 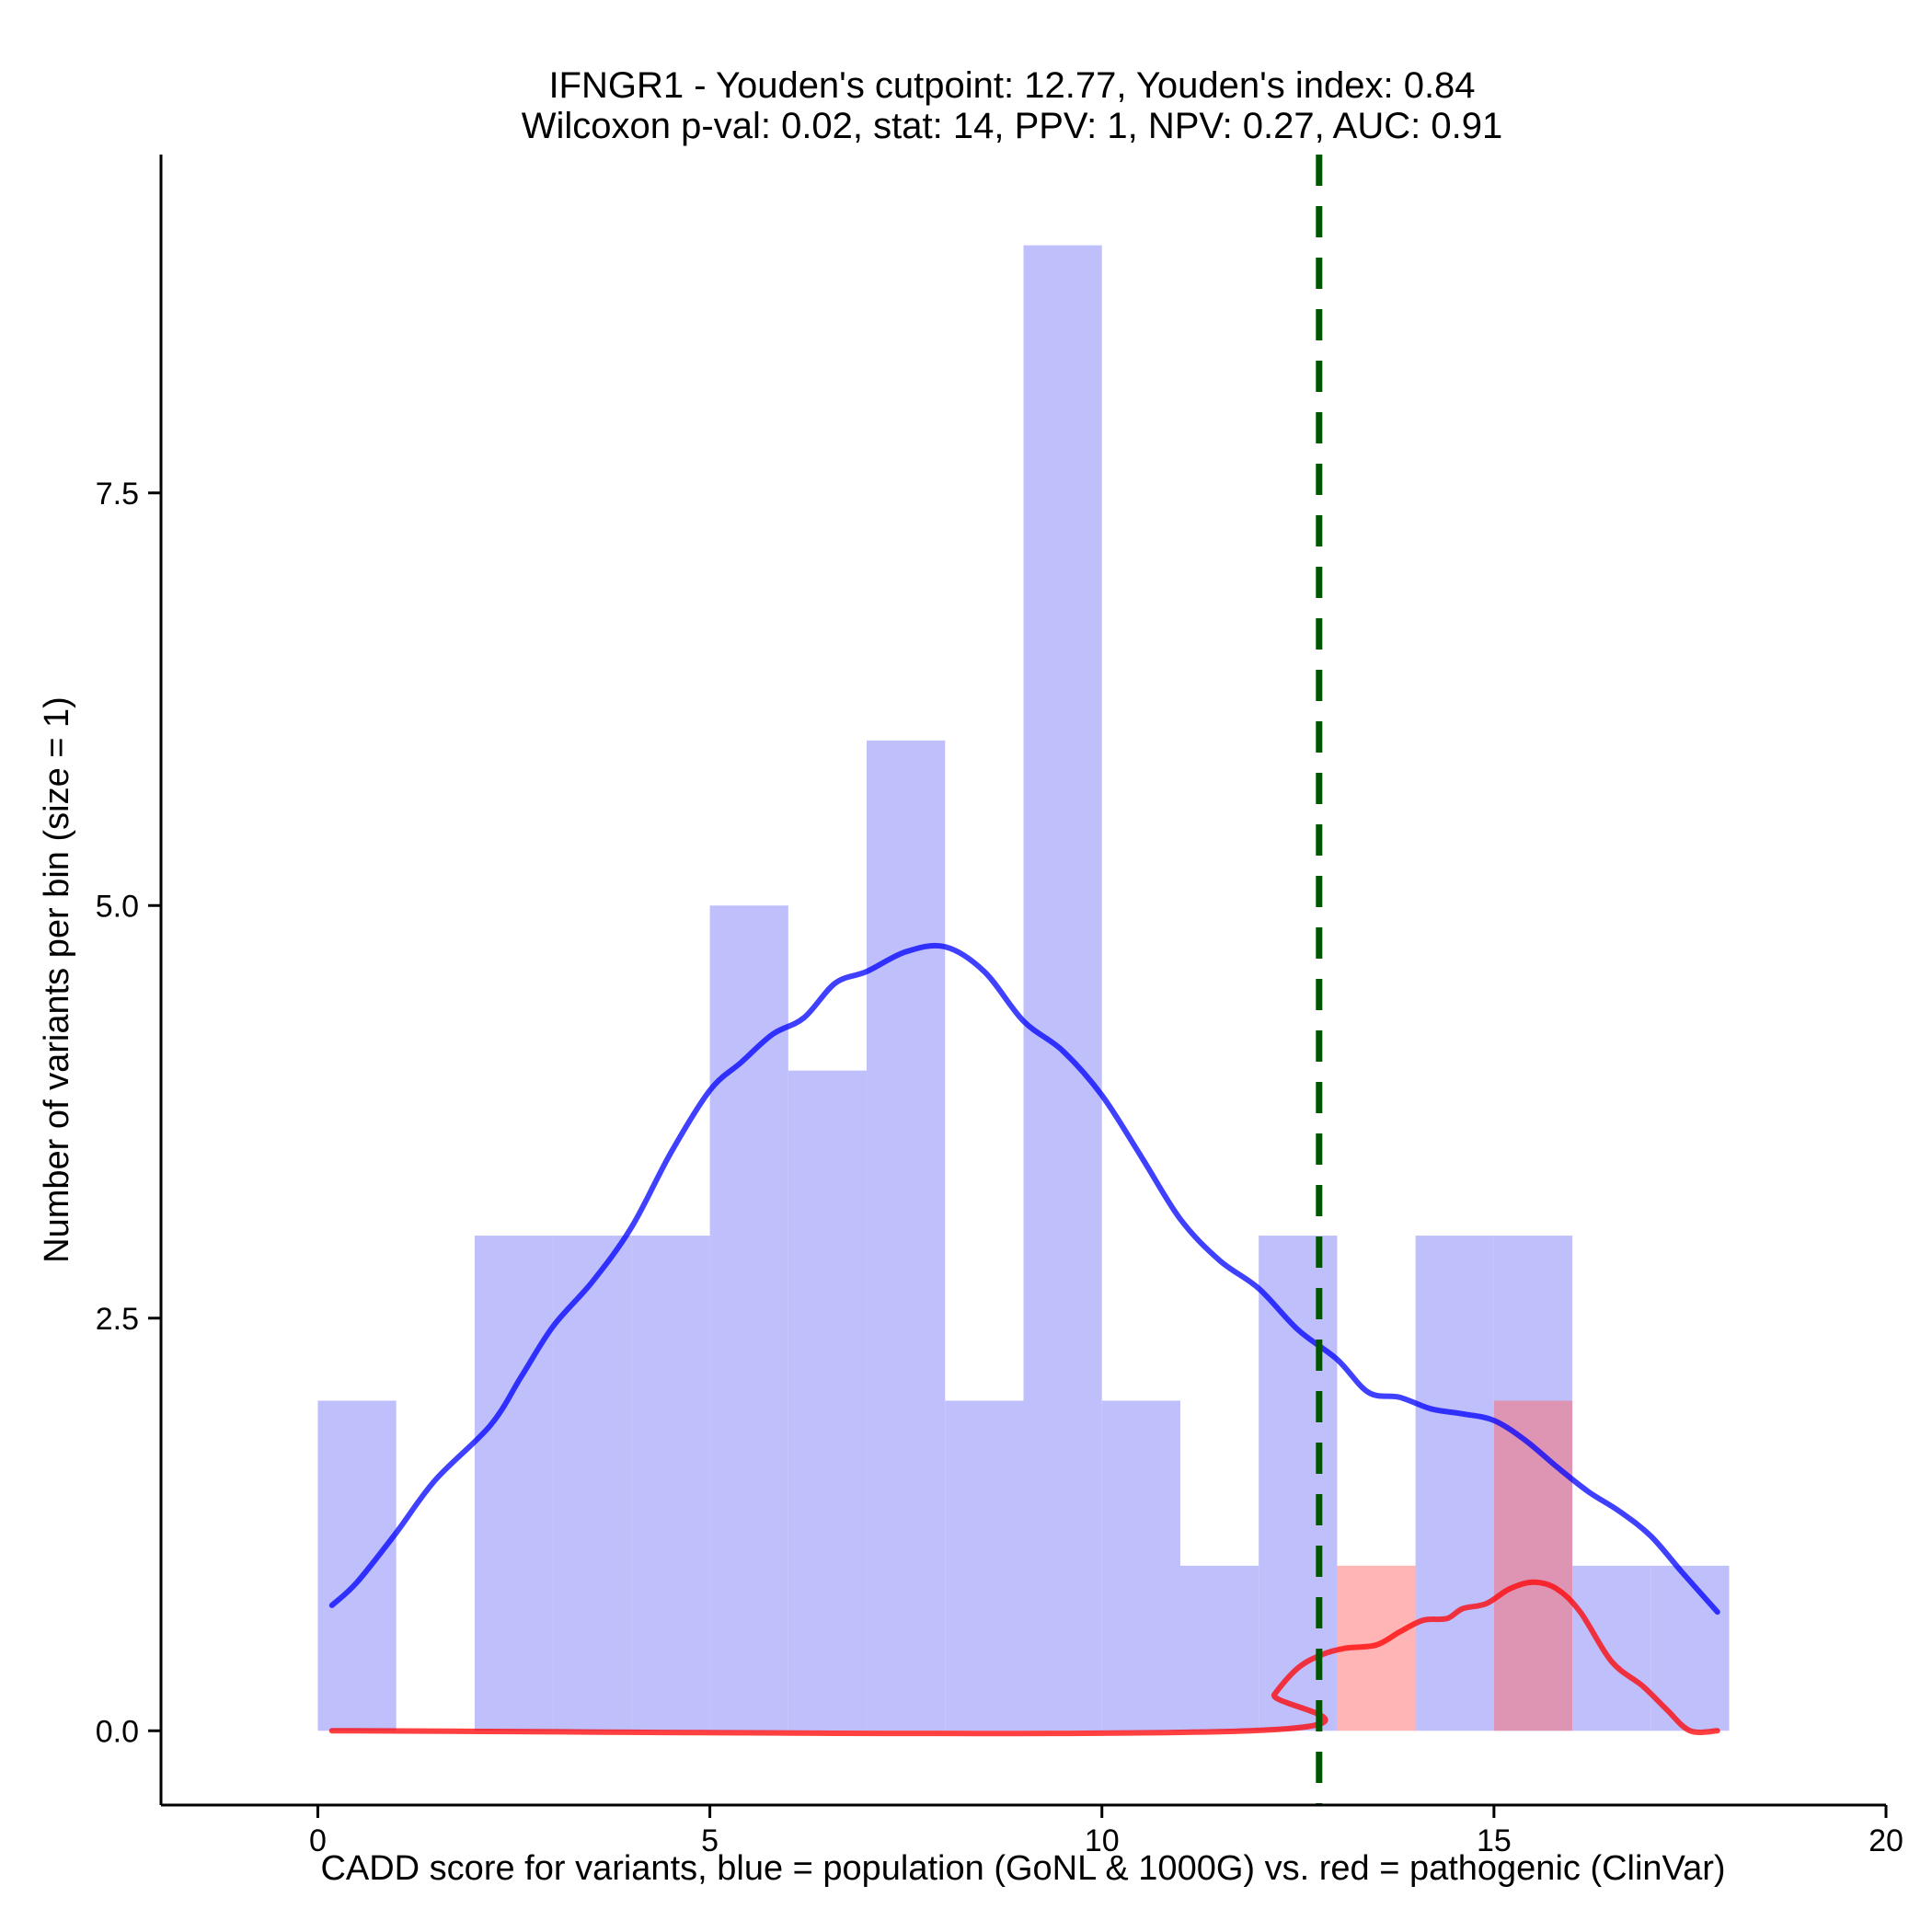 What do you see at coordinates (117, 1319) in the screenshot?
I see `y-tick-label-2.5: 2.5` at bounding box center [117, 1319].